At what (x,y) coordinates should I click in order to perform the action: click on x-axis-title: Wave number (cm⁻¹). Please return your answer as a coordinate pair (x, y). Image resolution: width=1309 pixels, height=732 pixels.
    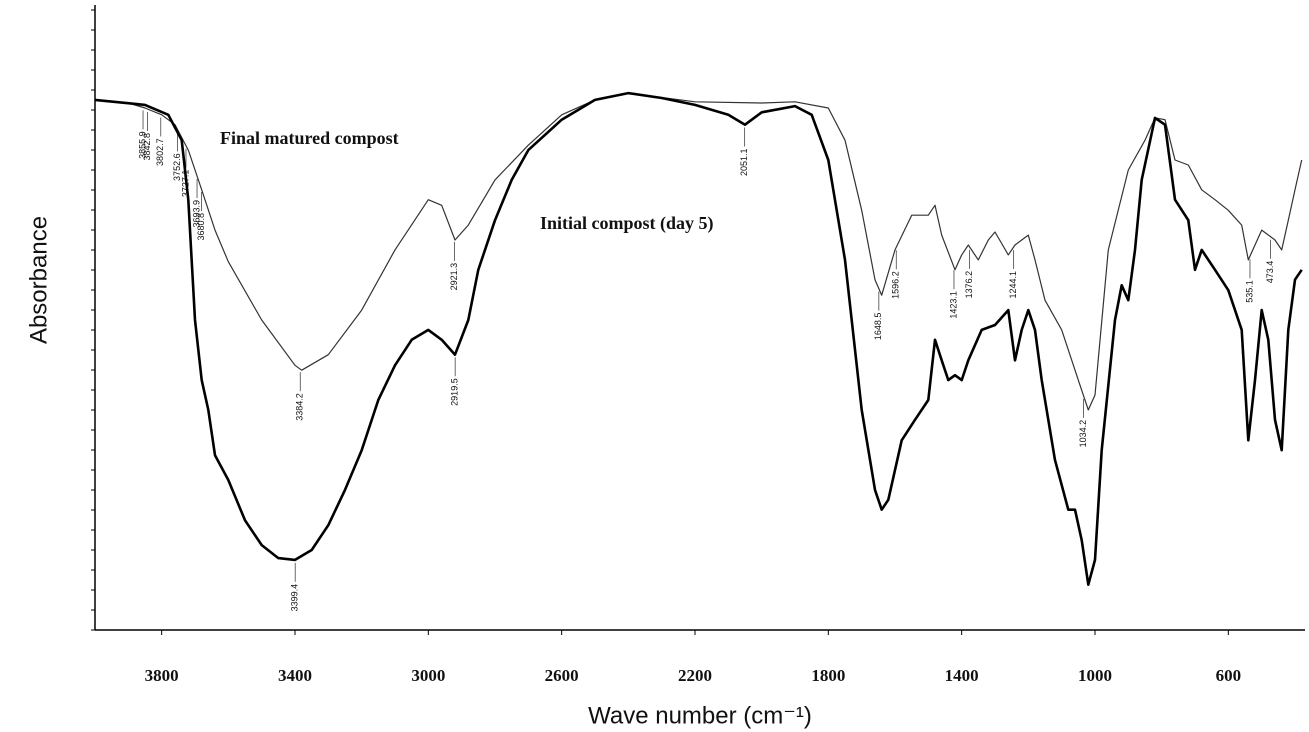
    Looking at the image, I should click on (700, 715).